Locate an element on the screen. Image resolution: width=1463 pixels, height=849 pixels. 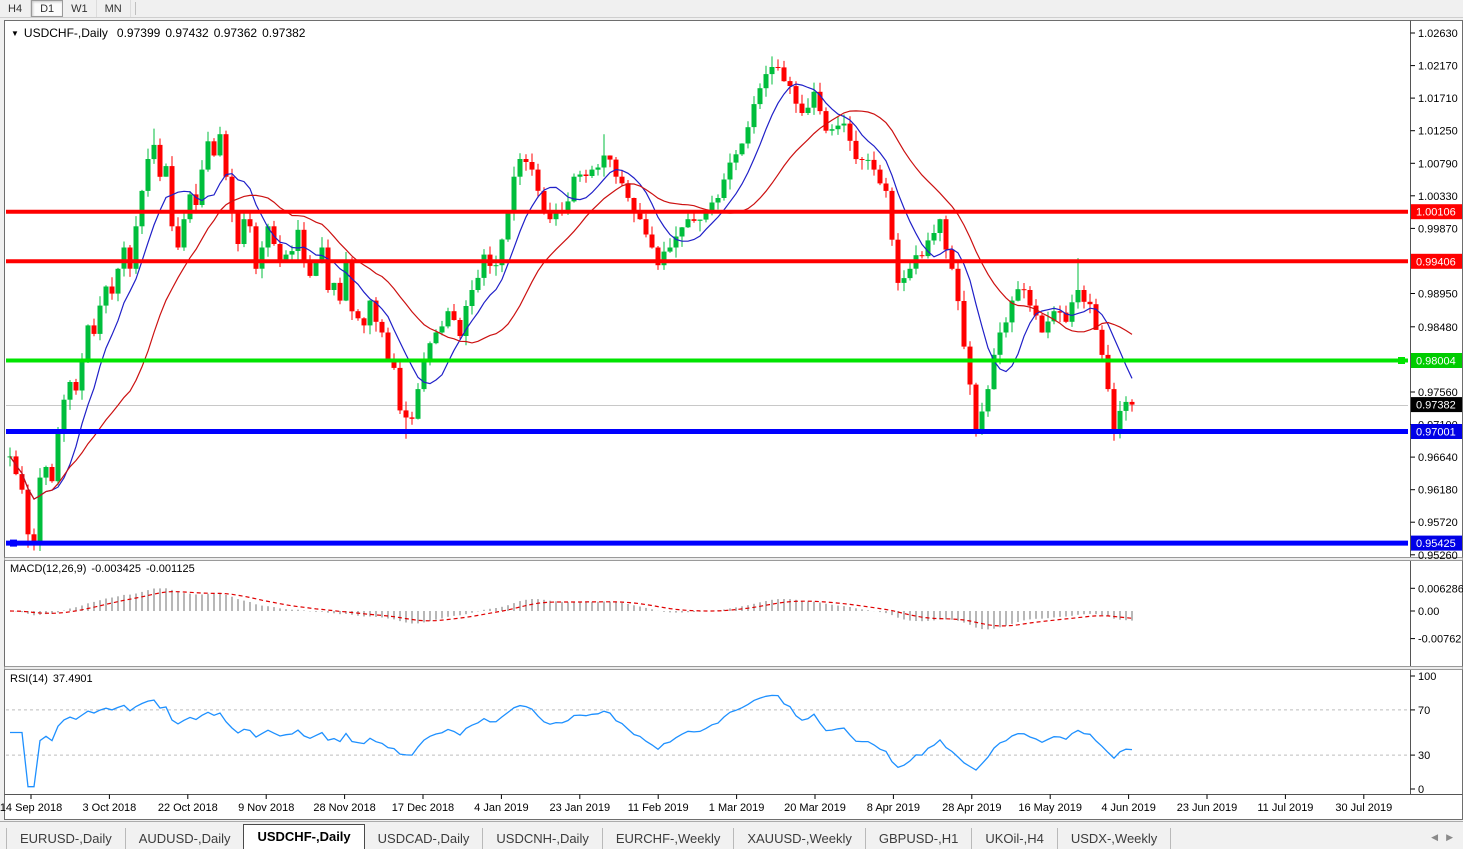
svg-text: 4 Jun 2019 is located at coordinates (1128, 808).